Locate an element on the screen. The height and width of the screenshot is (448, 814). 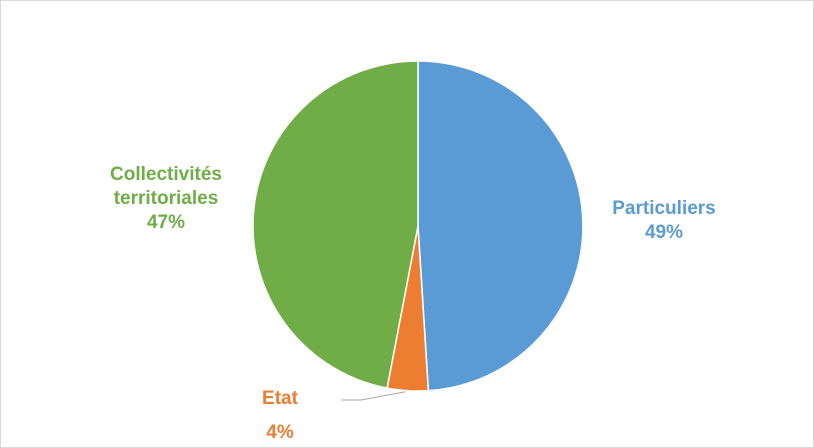
data-label-particuliers: Particuliers 49% is located at coordinates (664, 221).